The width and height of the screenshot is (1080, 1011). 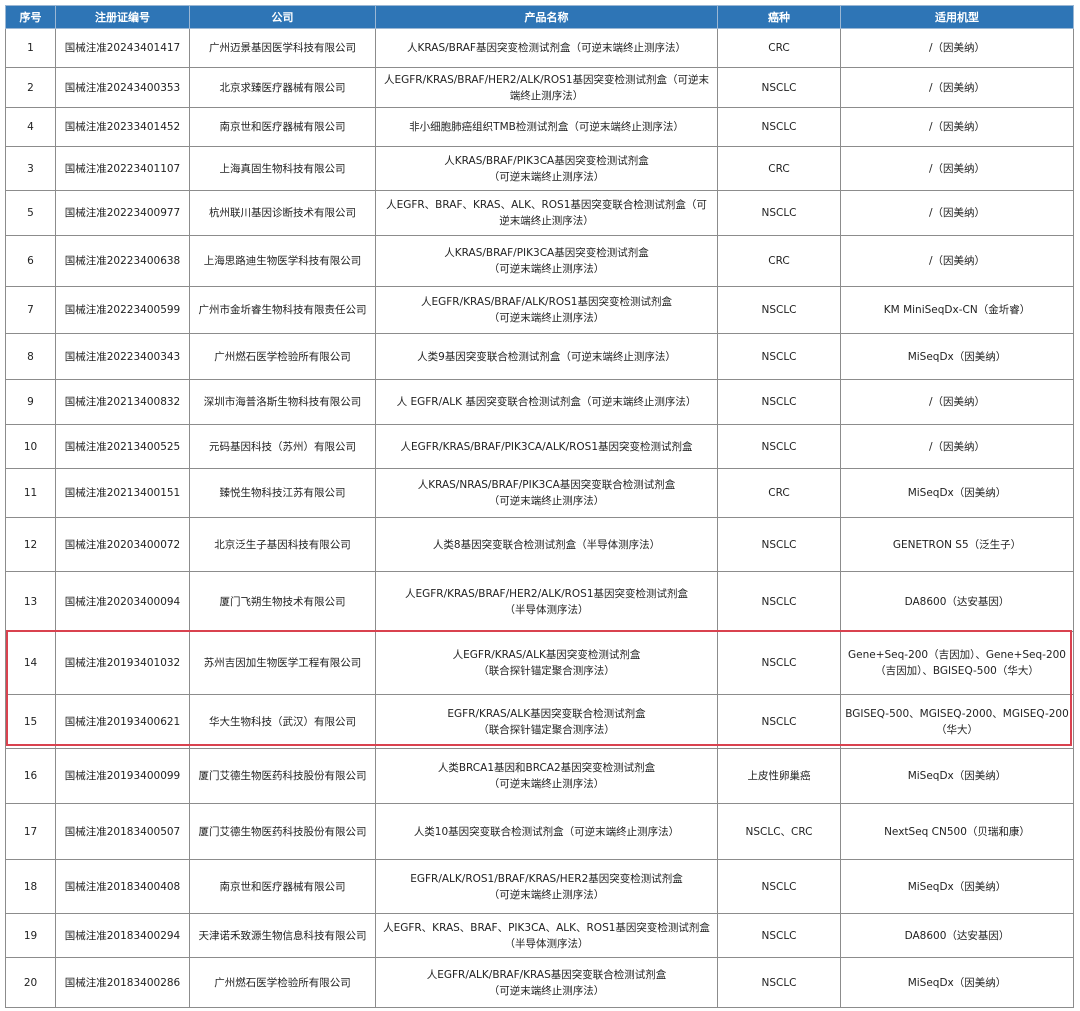 What do you see at coordinates (122, 261) in the screenshot?
I see `cell-reg: 国械注准20223400638` at bounding box center [122, 261].